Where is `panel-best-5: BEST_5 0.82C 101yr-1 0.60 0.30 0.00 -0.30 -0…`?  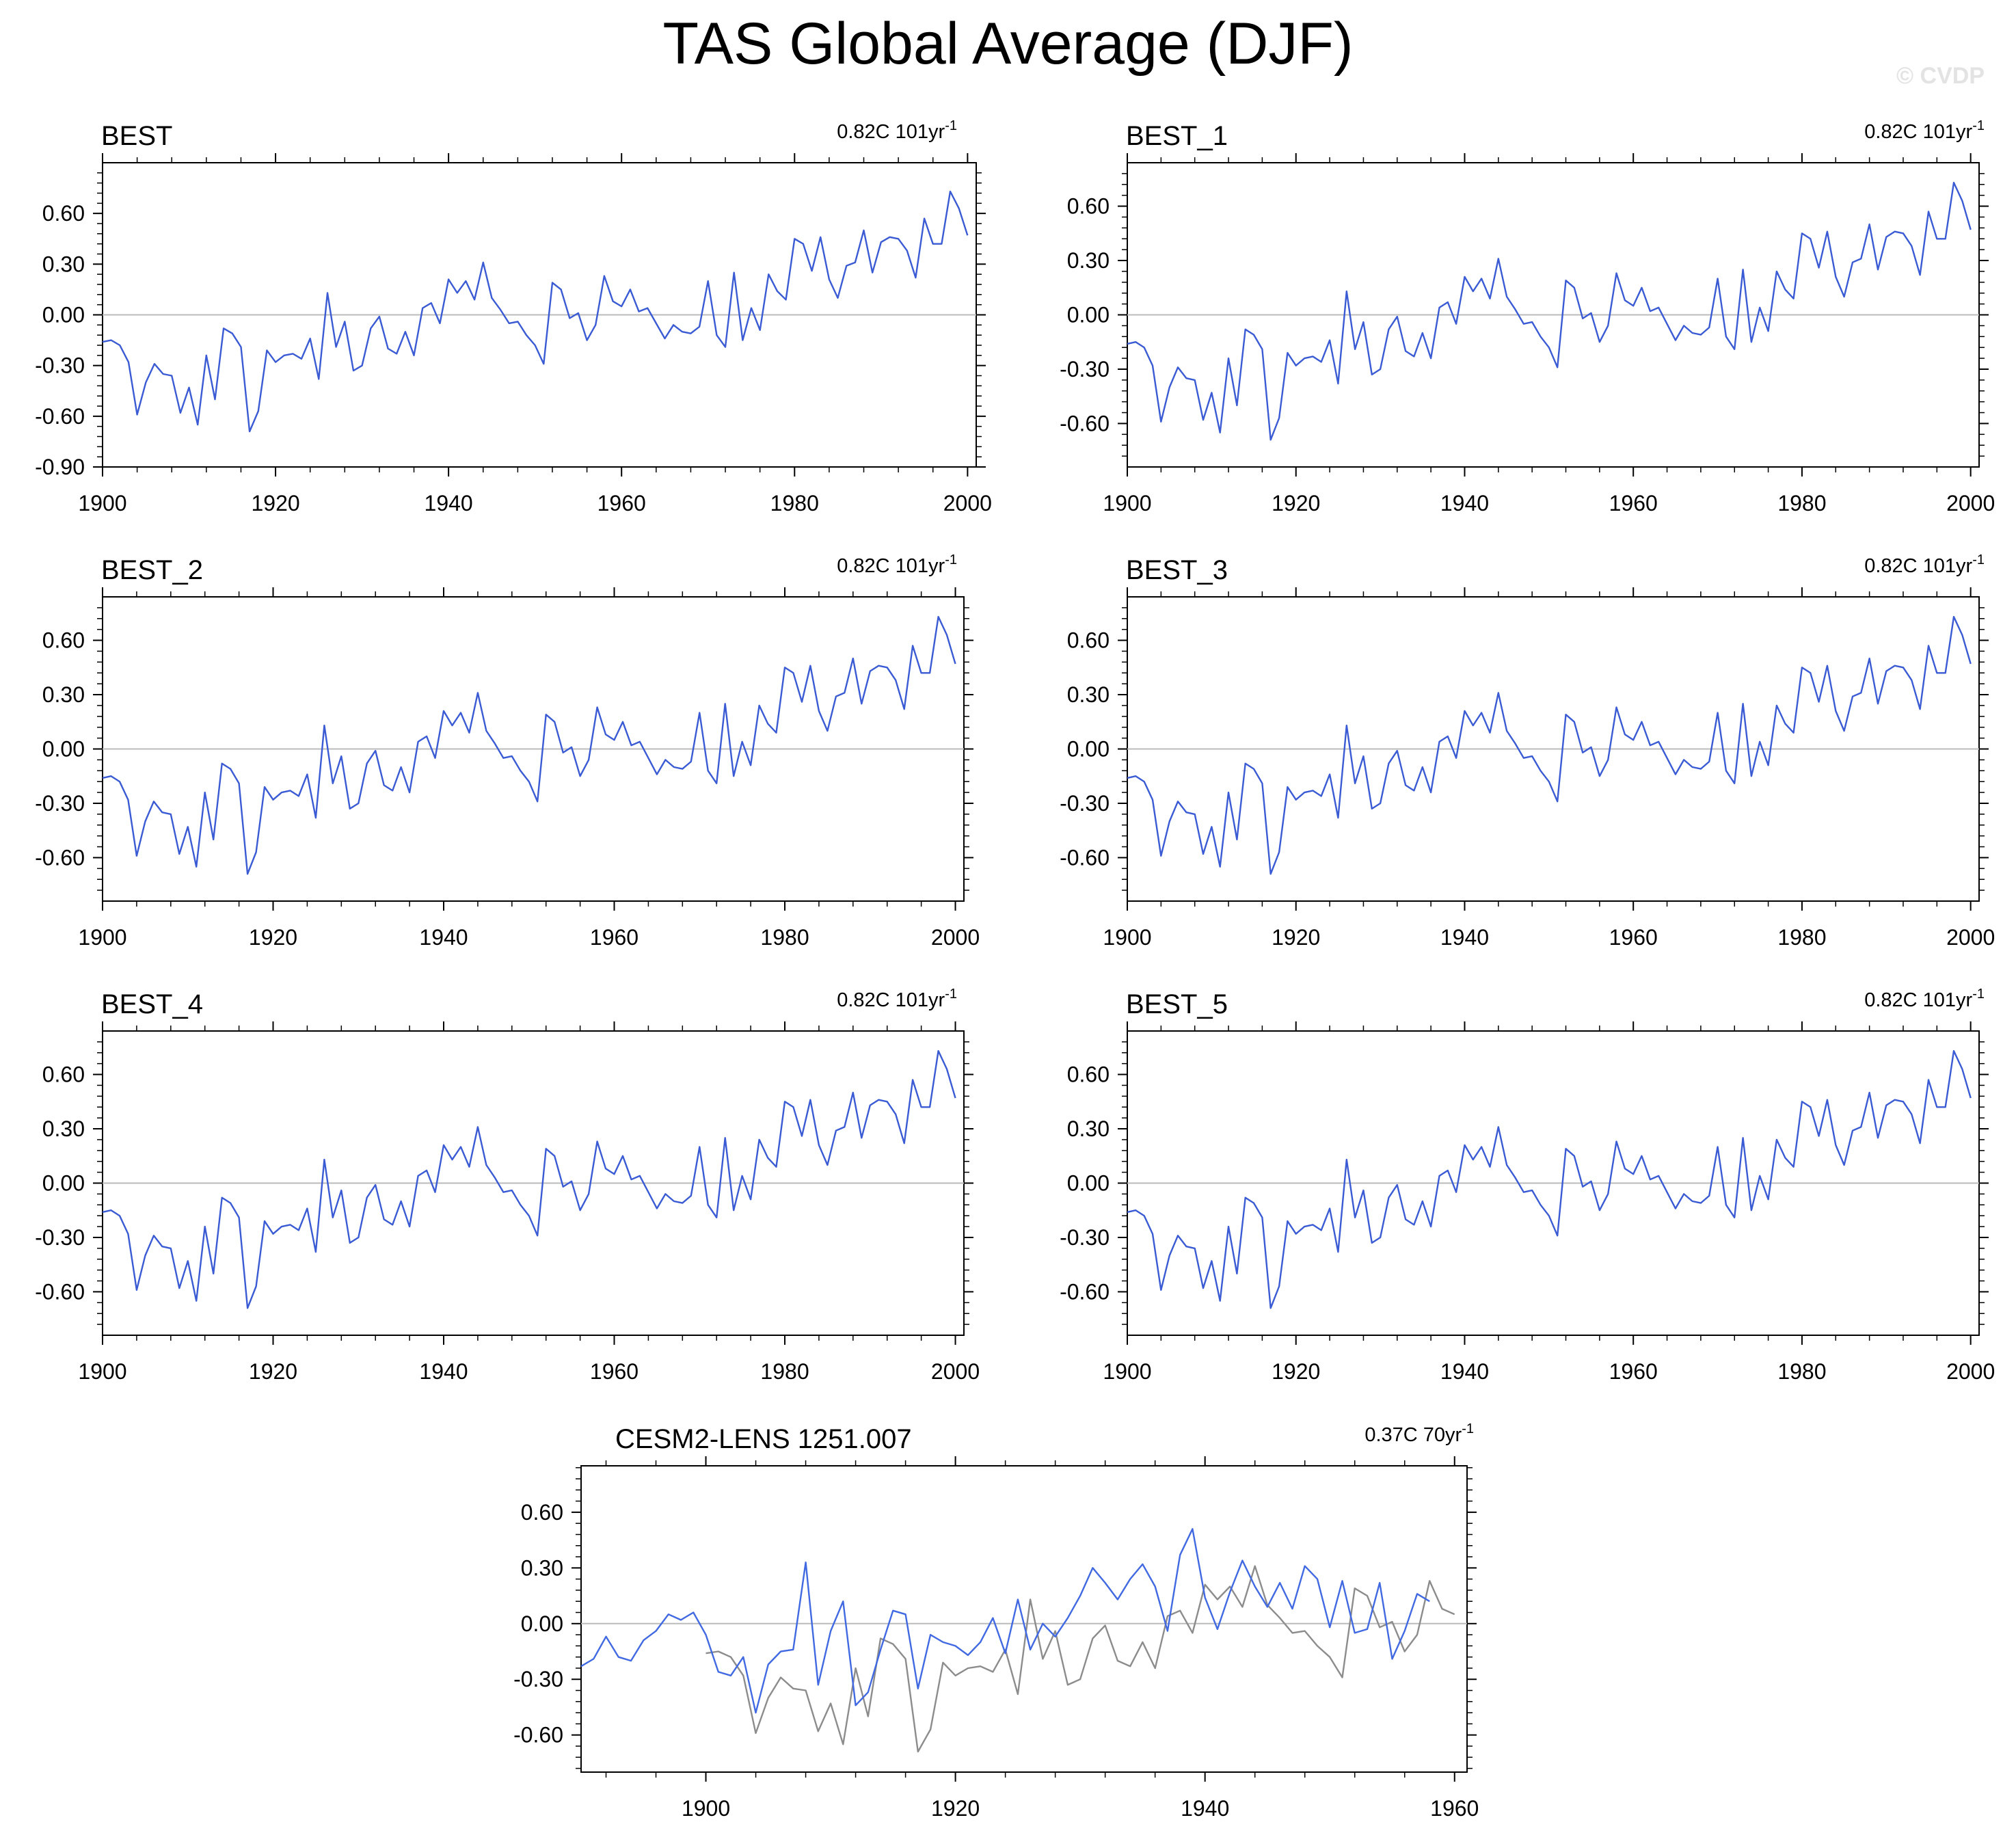
panel-best-5: BEST_5 0.82C 101yr-1 0.60 0.30 0.00 -0.30 -0… is located at coordinates (1527, 1185).